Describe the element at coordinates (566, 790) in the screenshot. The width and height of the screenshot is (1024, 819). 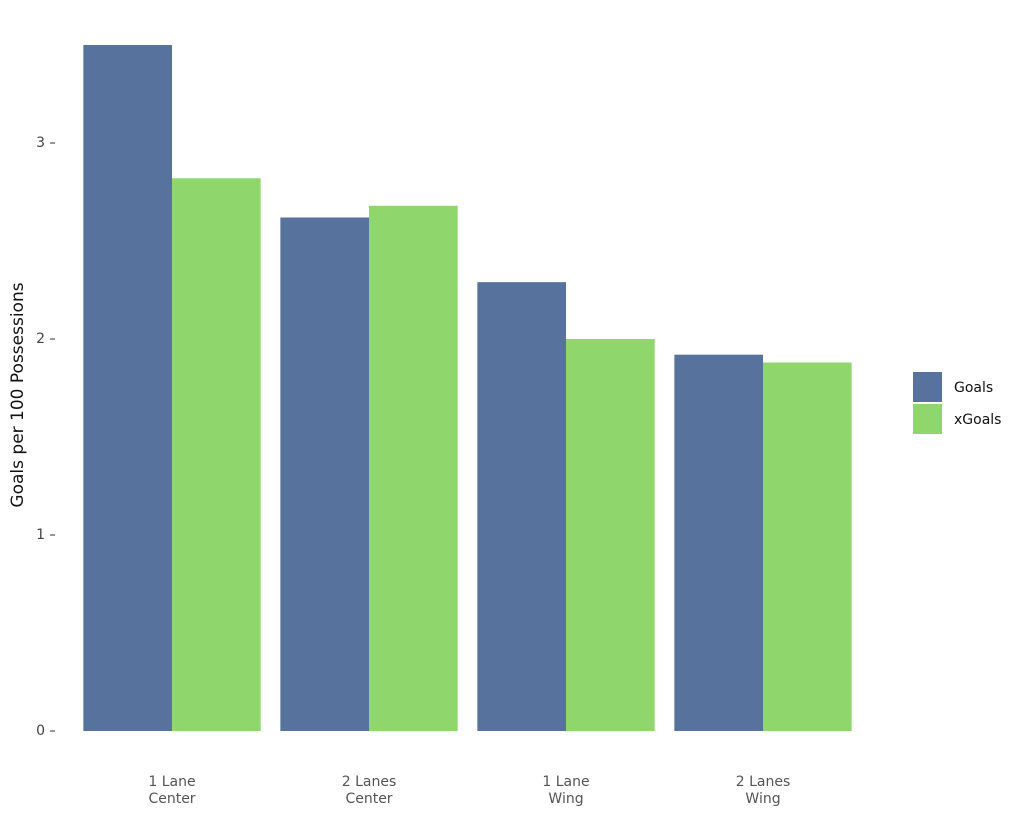
I see `x-tick-label: 1 Lane Wing` at that location.